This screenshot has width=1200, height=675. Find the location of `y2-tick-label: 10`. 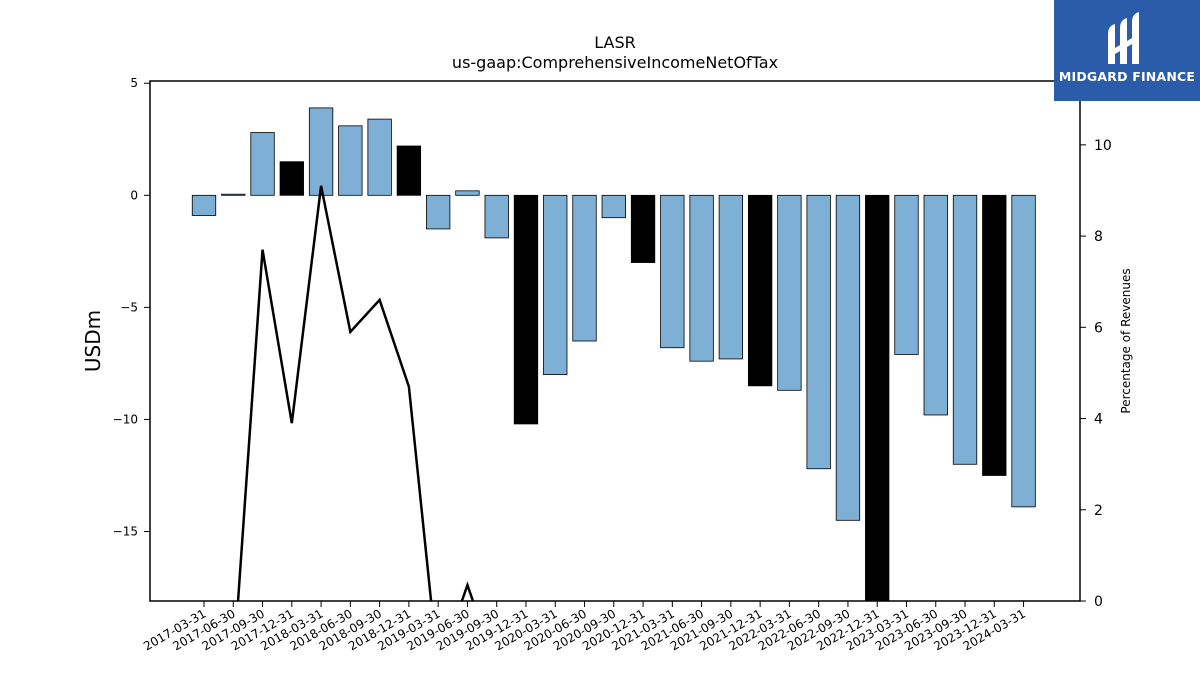

y2-tick-label: 10 is located at coordinates (1103, 146).